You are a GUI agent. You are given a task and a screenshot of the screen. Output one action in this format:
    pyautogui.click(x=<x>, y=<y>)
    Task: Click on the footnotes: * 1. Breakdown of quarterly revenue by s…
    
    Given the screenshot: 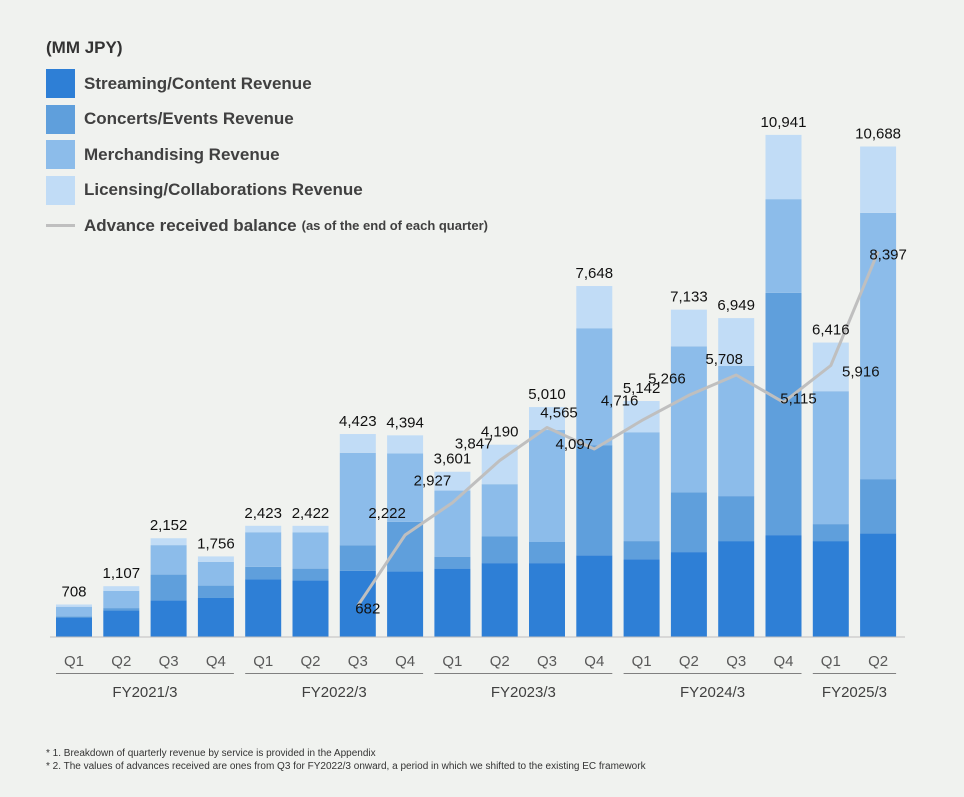 What is the action you would take?
    pyautogui.click(x=346, y=760)
    